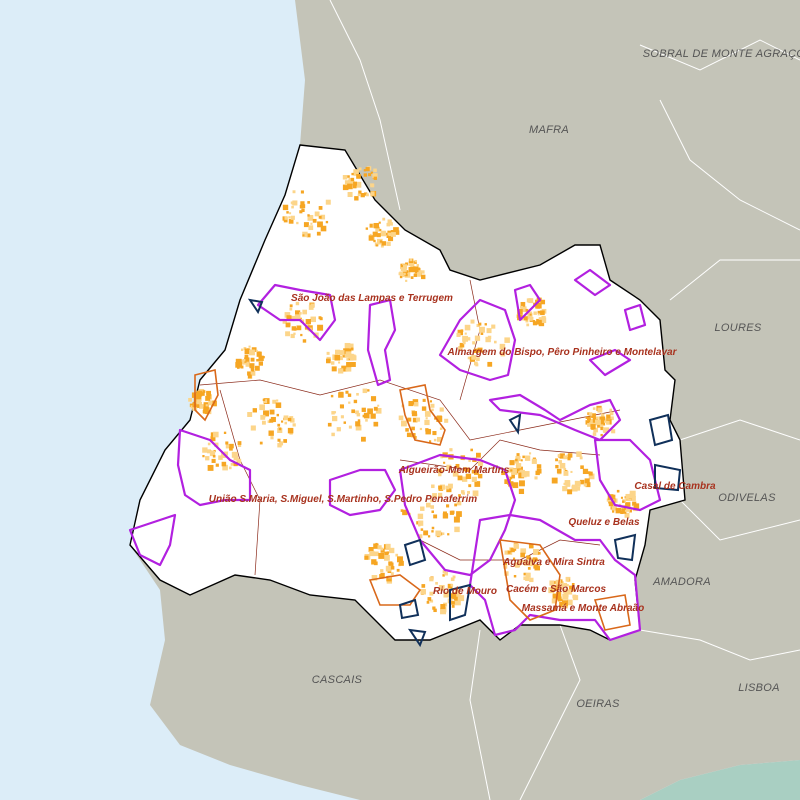 The width and height of the screenshot is (800, 800). Describe the element at coordinates (337, 680) in the screenshot. I see `municipality-label: CASCAIS` at that location.